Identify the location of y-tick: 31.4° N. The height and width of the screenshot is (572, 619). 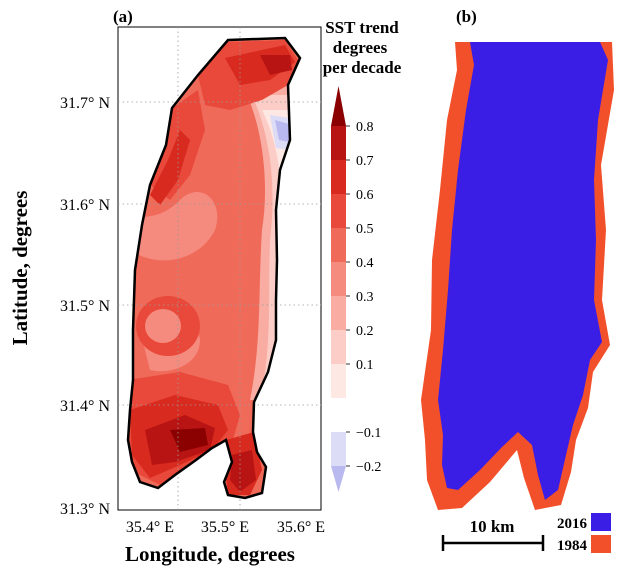
(85, 406).